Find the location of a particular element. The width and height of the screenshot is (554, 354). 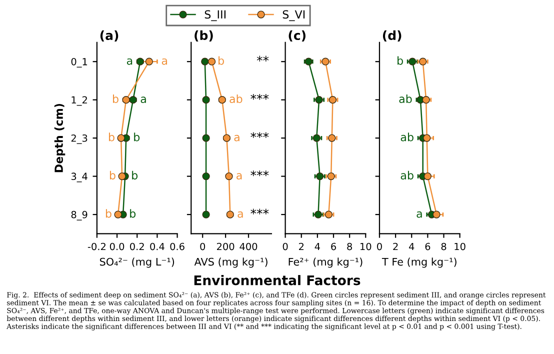

x-tick-label: 400 is located at coordinates (249, 246).